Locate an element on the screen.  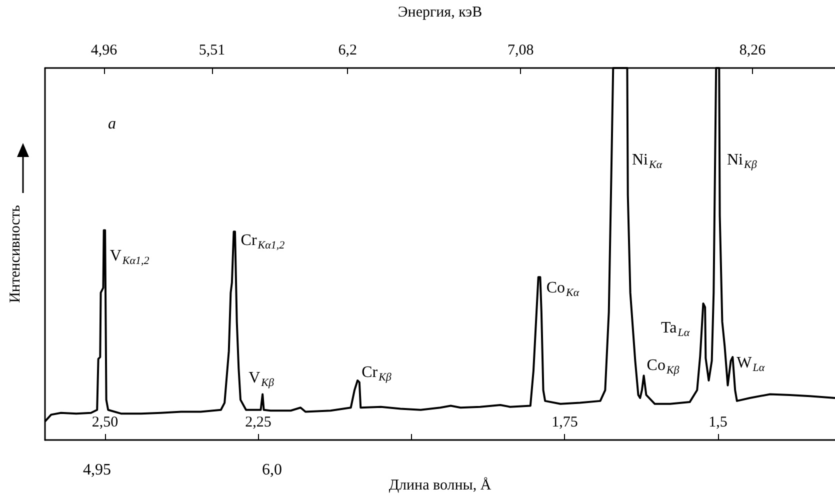
x2-tick-label: 8,26 is located at coordinates (752, 50).